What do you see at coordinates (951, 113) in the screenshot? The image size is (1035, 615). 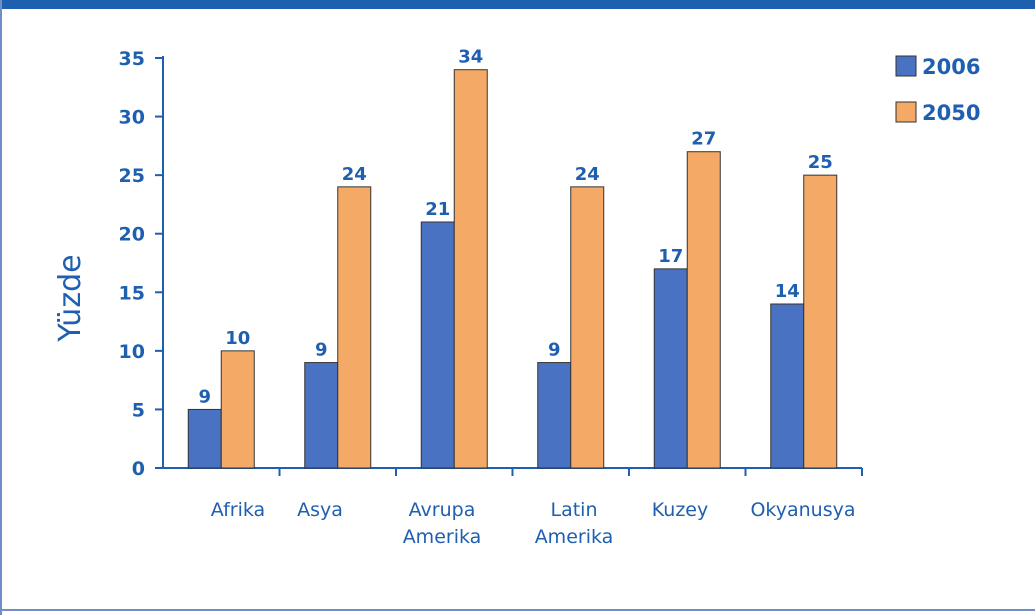 I see `legend-label: 2050` at bounding box center [951, 113].